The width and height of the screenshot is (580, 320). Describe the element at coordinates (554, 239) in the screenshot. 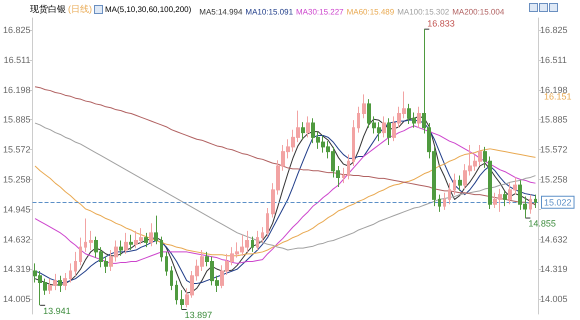

I see `y2-tick-label: 14.632` at that location.